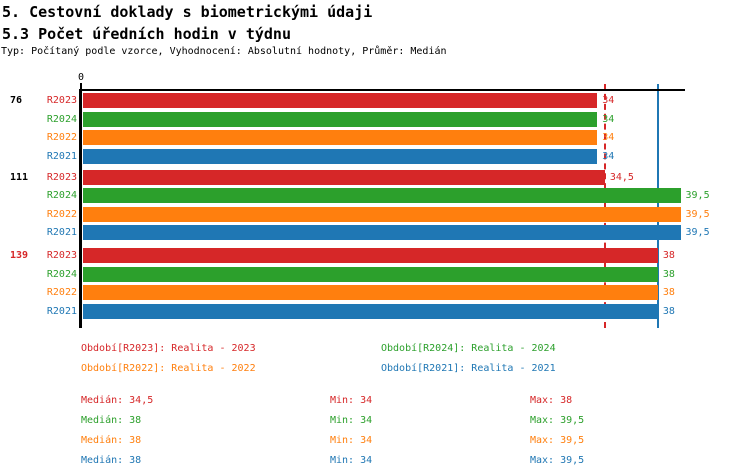 This screenshot has height=476, width=750. I want to click on x-axis-line, so click(382, 90).